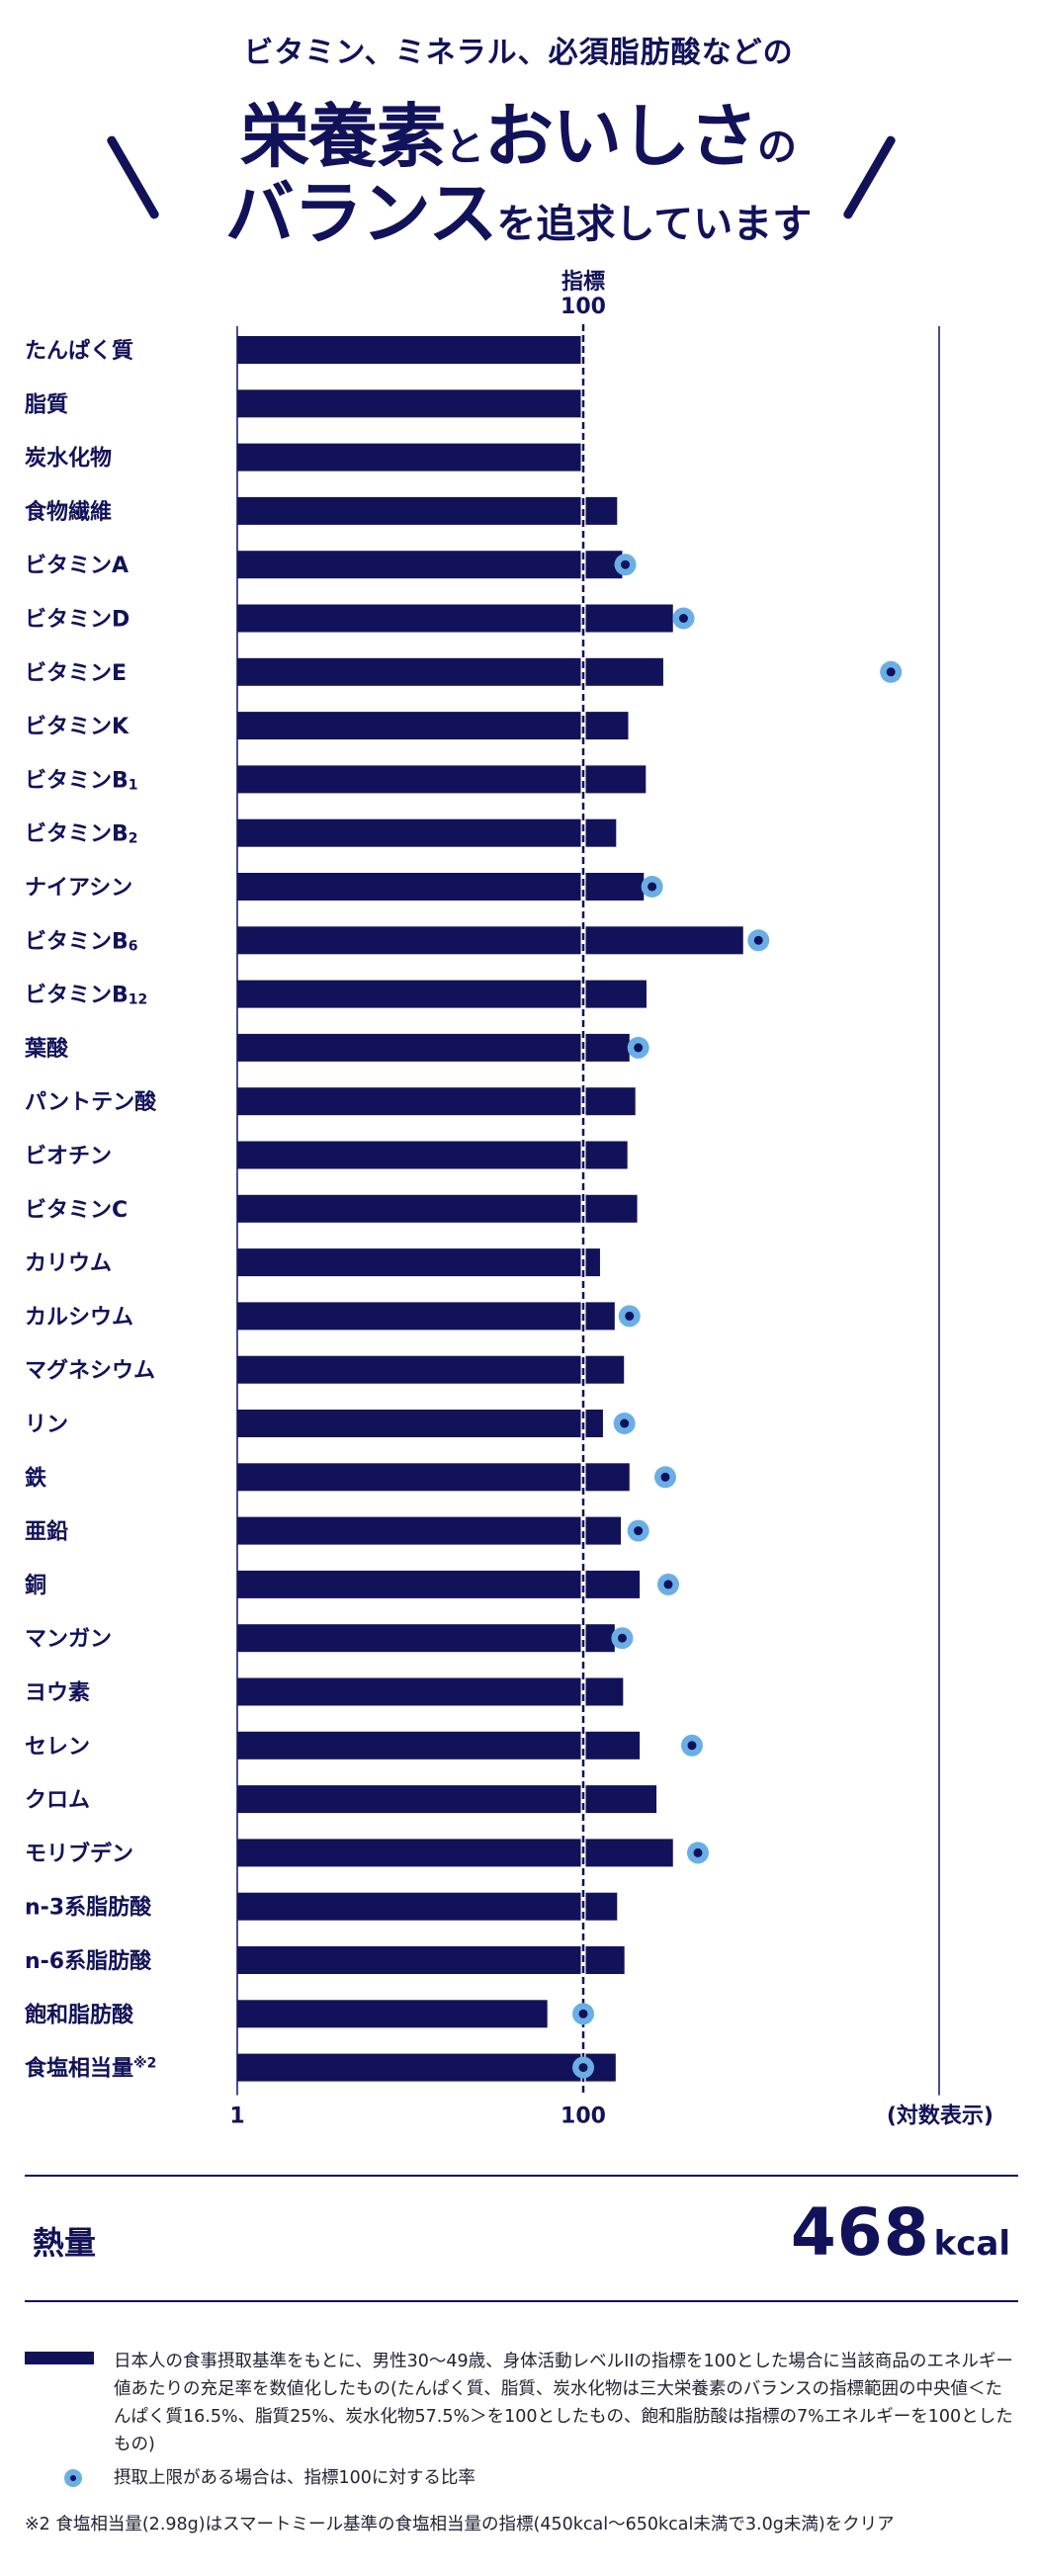 The image size is (1037, 2576). What do you see at coordinates (86, 996) in the screenshot?
I see `nutrient-label: ビタミンB12` at bounding box center [86, 996].